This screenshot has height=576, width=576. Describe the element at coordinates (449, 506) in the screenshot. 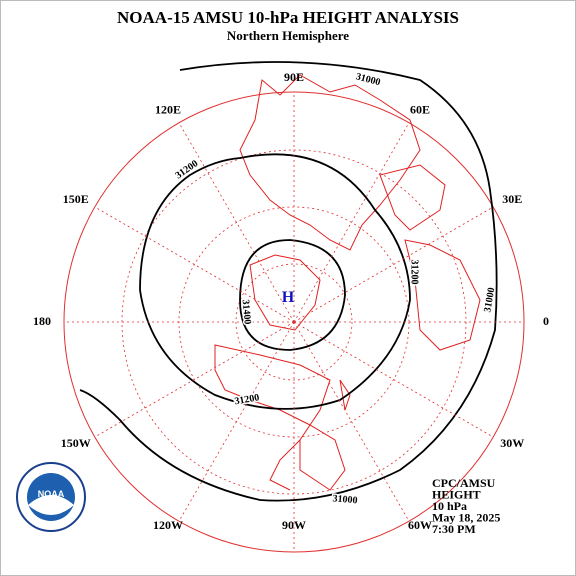

I see `info-line: 10 hPa` at that location.